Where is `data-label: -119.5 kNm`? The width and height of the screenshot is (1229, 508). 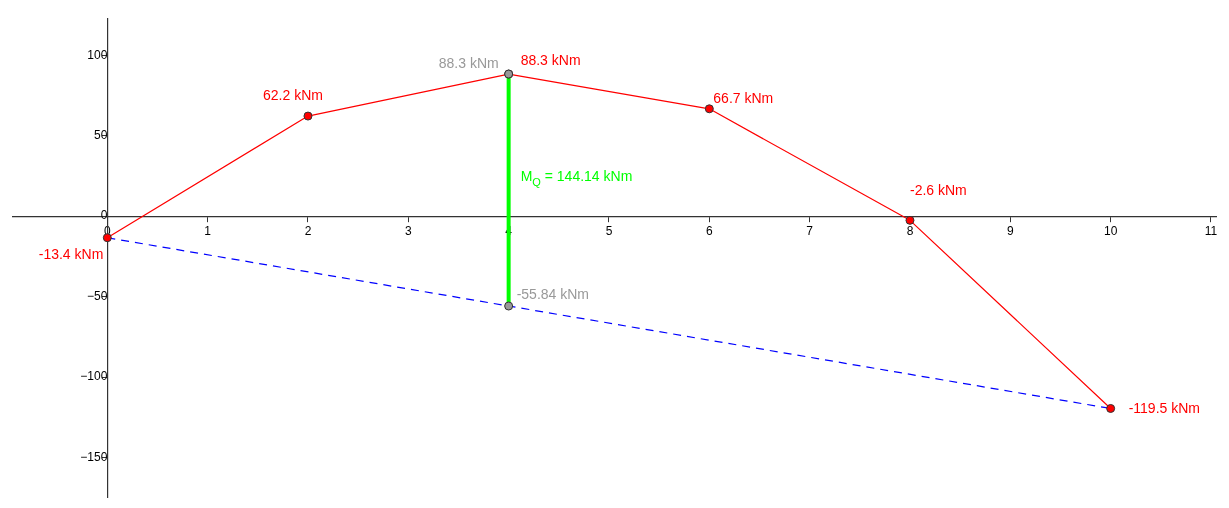
data-label: -119.5 kNm is located at coordinates (1164, 408).